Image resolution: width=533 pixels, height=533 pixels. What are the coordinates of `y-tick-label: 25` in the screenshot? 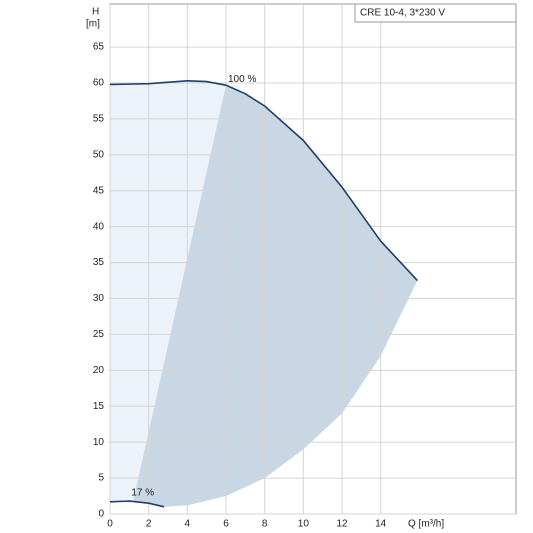 It's located at (99, 334).